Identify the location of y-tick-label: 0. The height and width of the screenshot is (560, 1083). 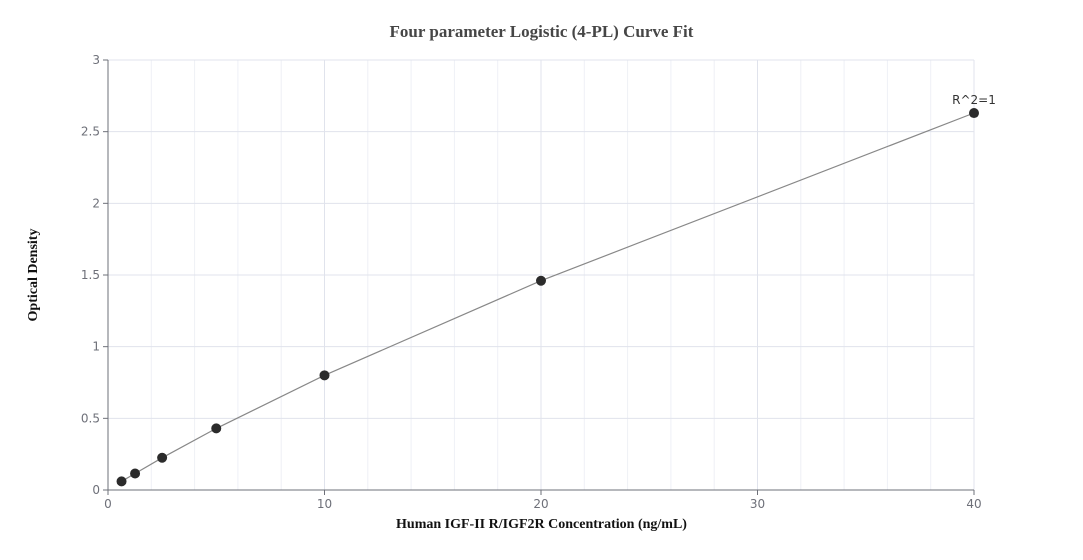
(96, 490).